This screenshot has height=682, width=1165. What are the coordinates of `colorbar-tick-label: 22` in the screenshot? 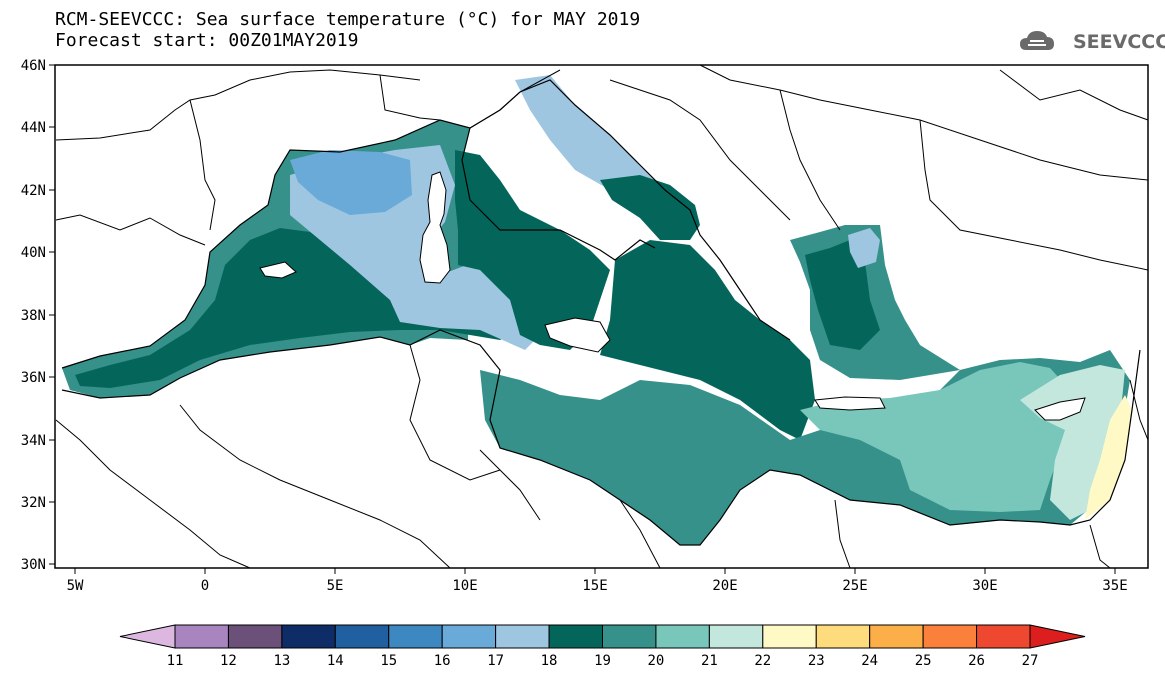 It's located at (762, 661).